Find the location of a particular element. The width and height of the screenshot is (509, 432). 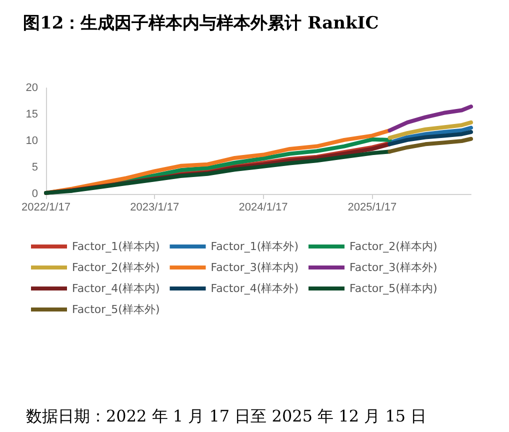

x-tick-label: 2025/1/17 is located at coordinates (372, 208).